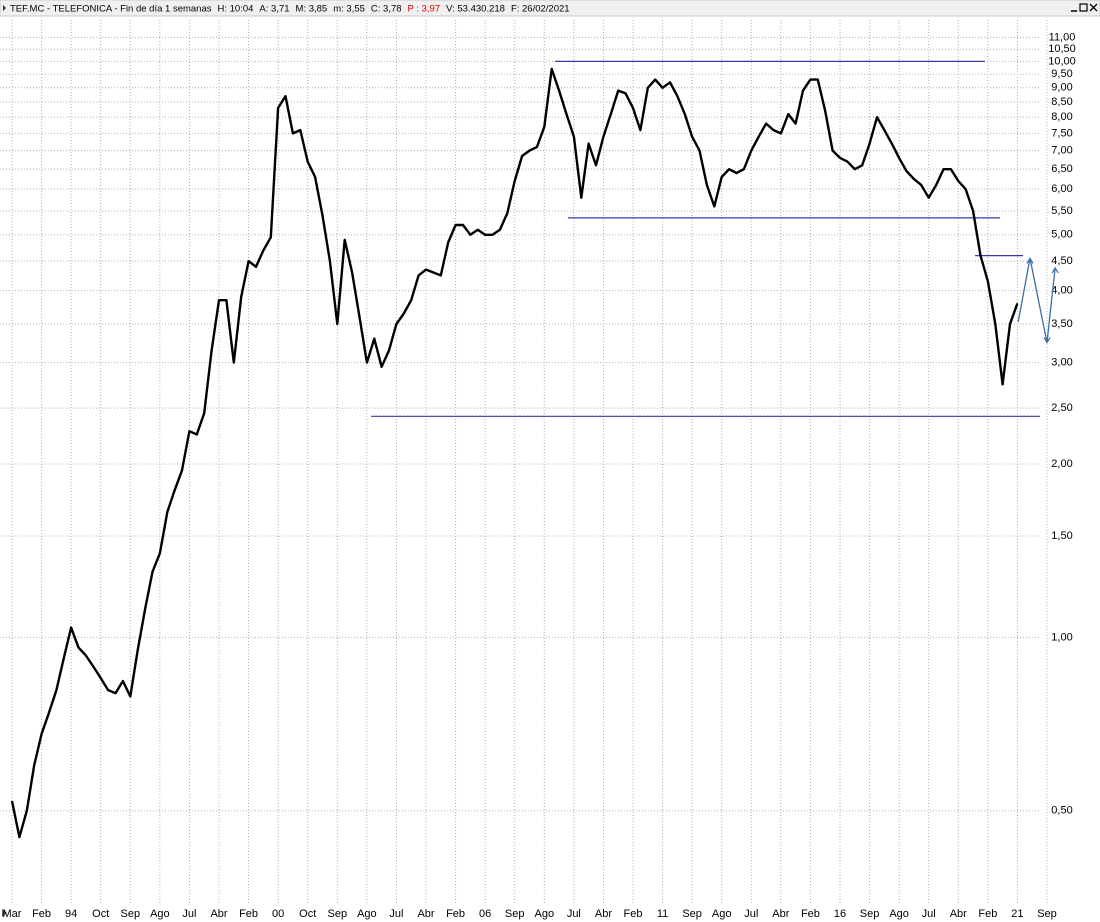 Image resolution: width=1100 pixels, height=922 pixels. Describe the element at coordinates (1061, 88) in the screenshot. I see `y-tick-label: 9,00` at that location.